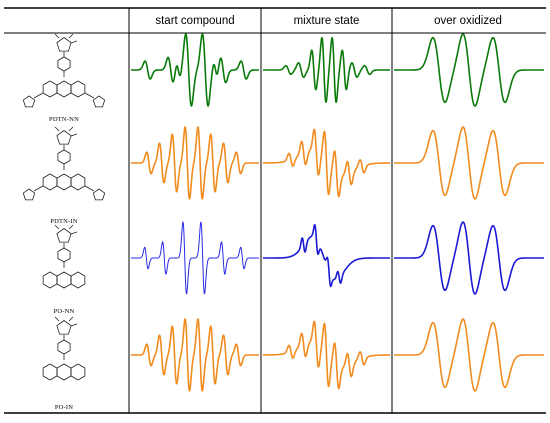  I want to click on methyl-2-r4, so click(71, 319).